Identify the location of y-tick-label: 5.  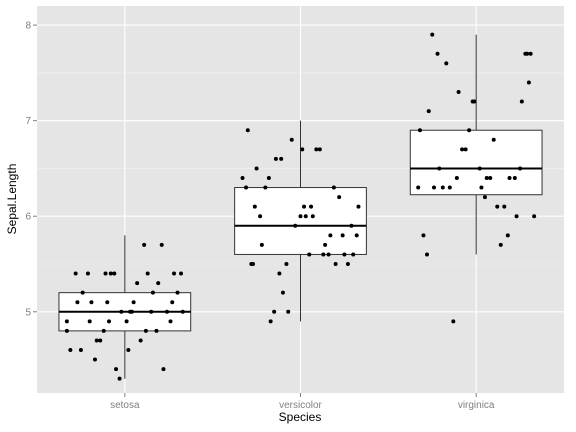
(28, 312).